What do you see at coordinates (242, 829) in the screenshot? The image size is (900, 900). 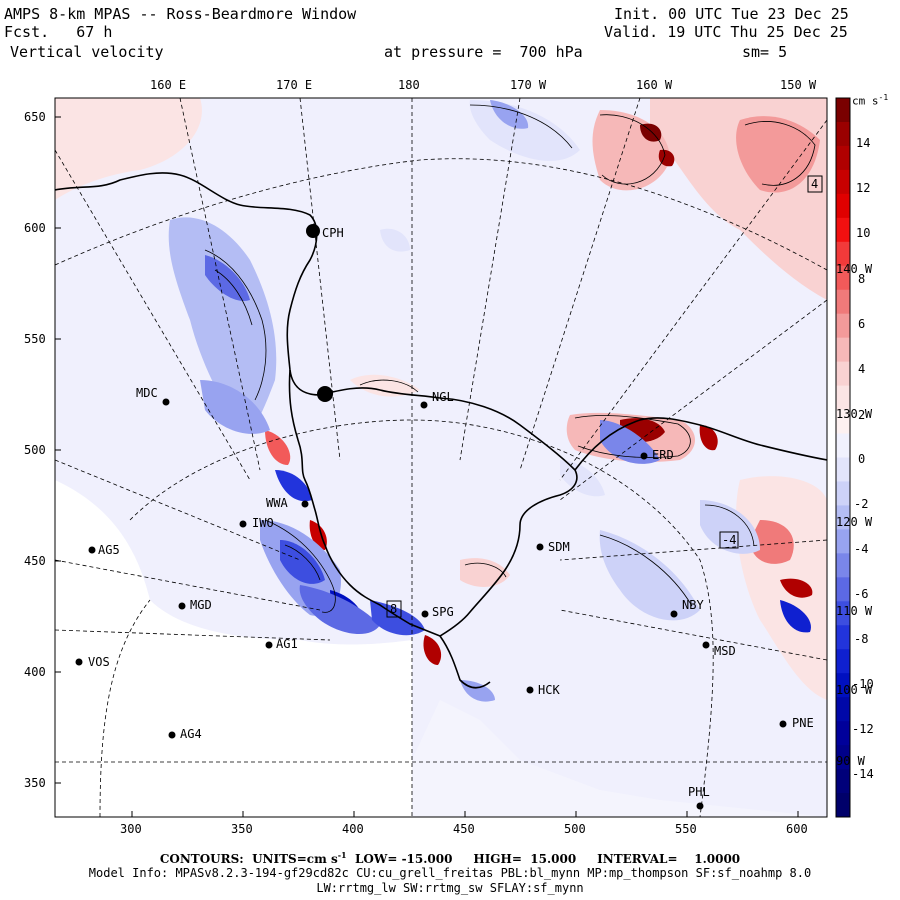 I see `x-tick-label: 350` at bounding box center [242, 829].